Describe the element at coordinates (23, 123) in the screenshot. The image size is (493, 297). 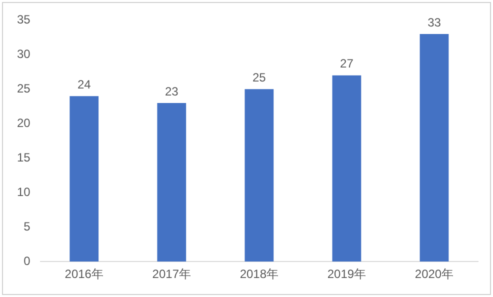
I see `y-tick-label: 20` at that location.